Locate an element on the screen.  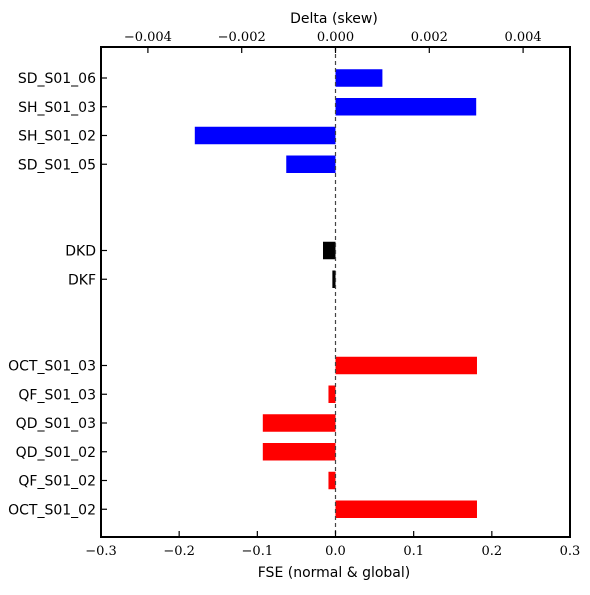
x-bottom-tick-label: −0.2 is located at coordinates (179, 551).